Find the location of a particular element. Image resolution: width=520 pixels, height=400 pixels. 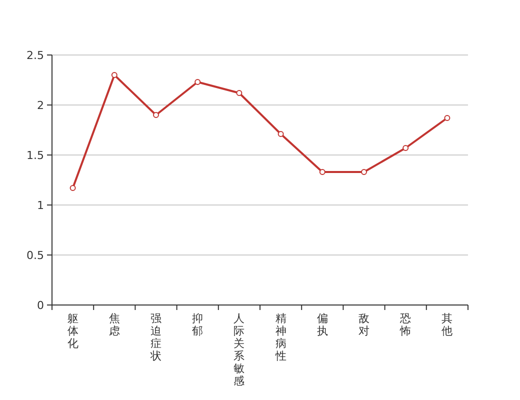

y-tick-label: 1.5 is located at coordinates (35, 155).